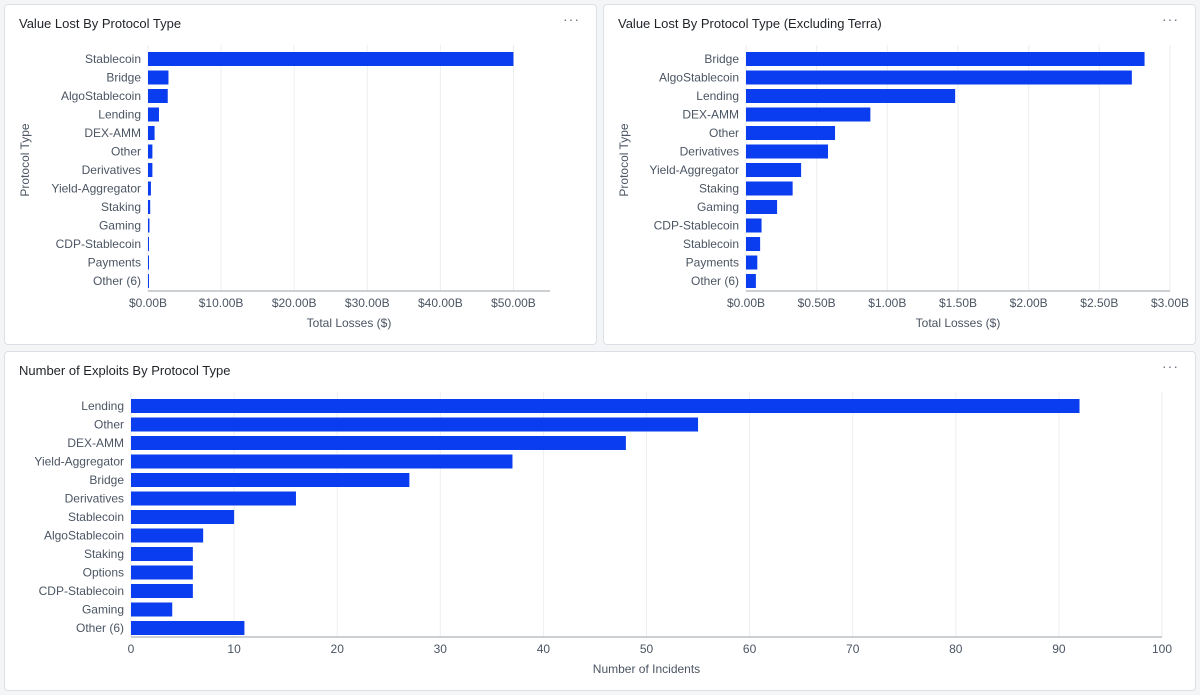  Describe the element at coordinates (104, 554) in the screenshot. I see `y-tick-label: Staking` at that location.